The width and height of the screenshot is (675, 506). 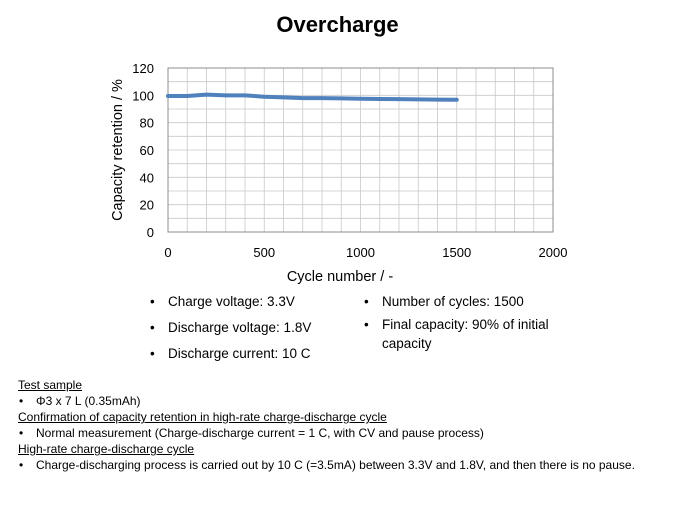 I want to click on y-tick-label: 80, so click(x=147, y=123).